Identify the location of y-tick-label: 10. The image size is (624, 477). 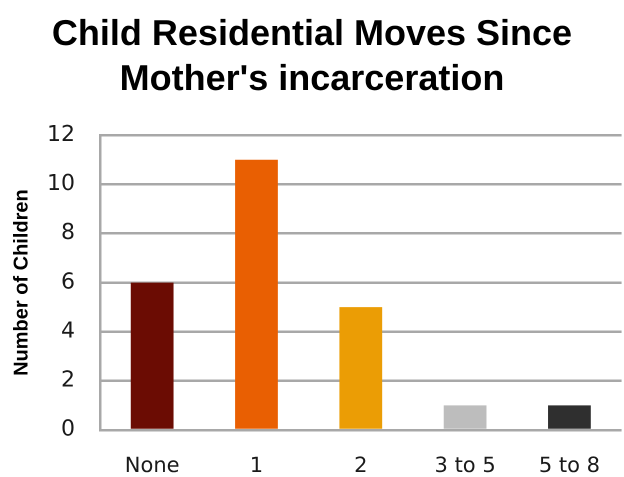
(61, 183).